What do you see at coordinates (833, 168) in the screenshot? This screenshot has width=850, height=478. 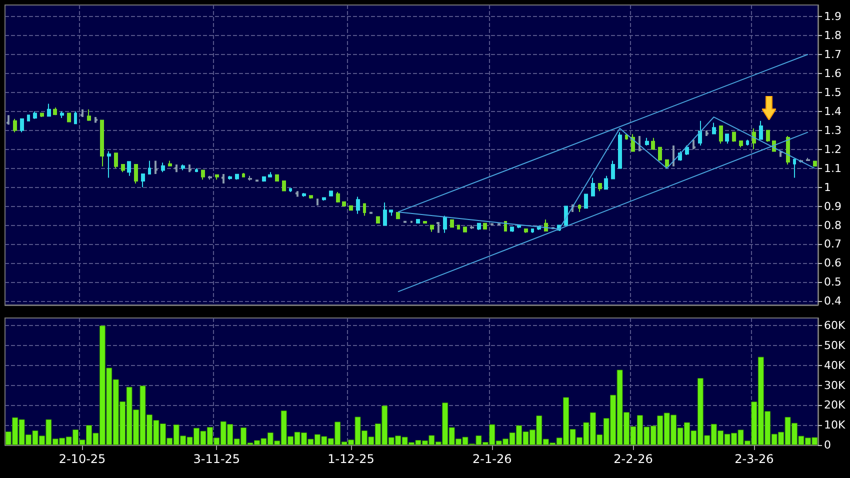 I see `y-tick-label: 1.1` at bounding box center [833, 168].